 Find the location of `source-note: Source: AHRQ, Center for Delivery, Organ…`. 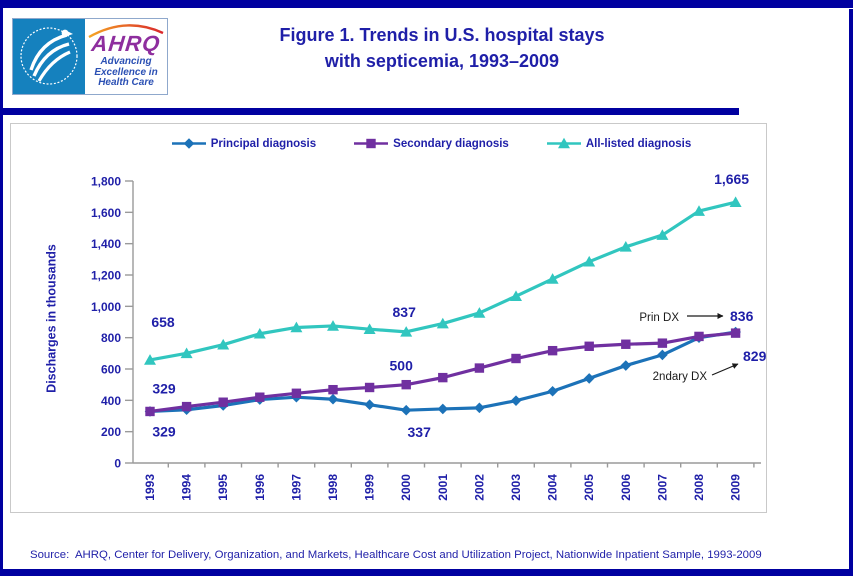

source-note: Source: AHRQ, Center for Delivery, Organ… is located at coordinates (396, 555).